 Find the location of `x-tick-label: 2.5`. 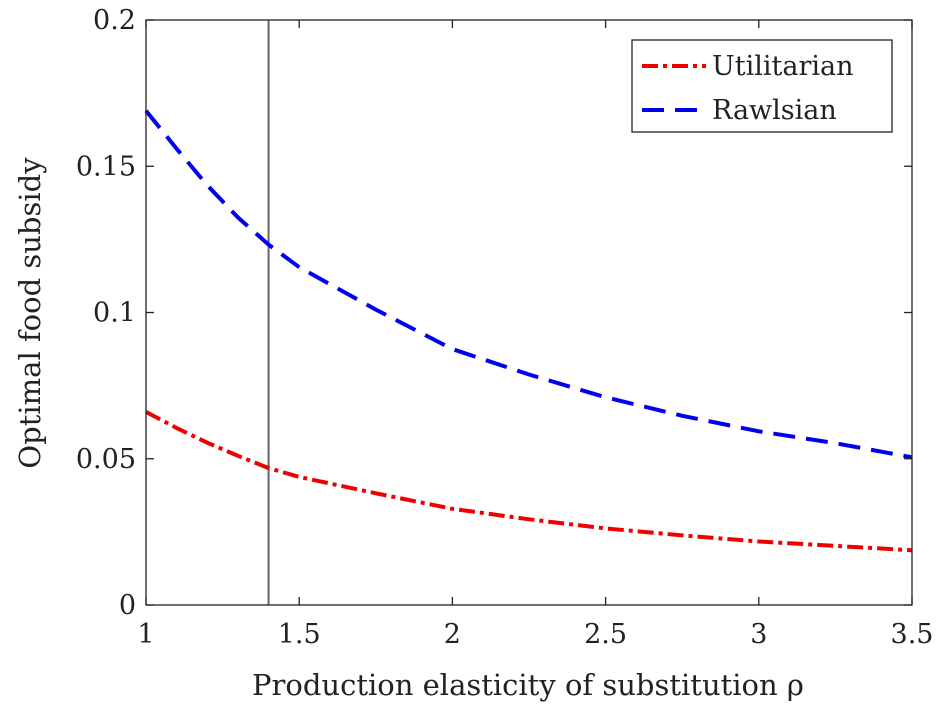

x-tick-label: 2.5 is located at coordinates (605, 634).